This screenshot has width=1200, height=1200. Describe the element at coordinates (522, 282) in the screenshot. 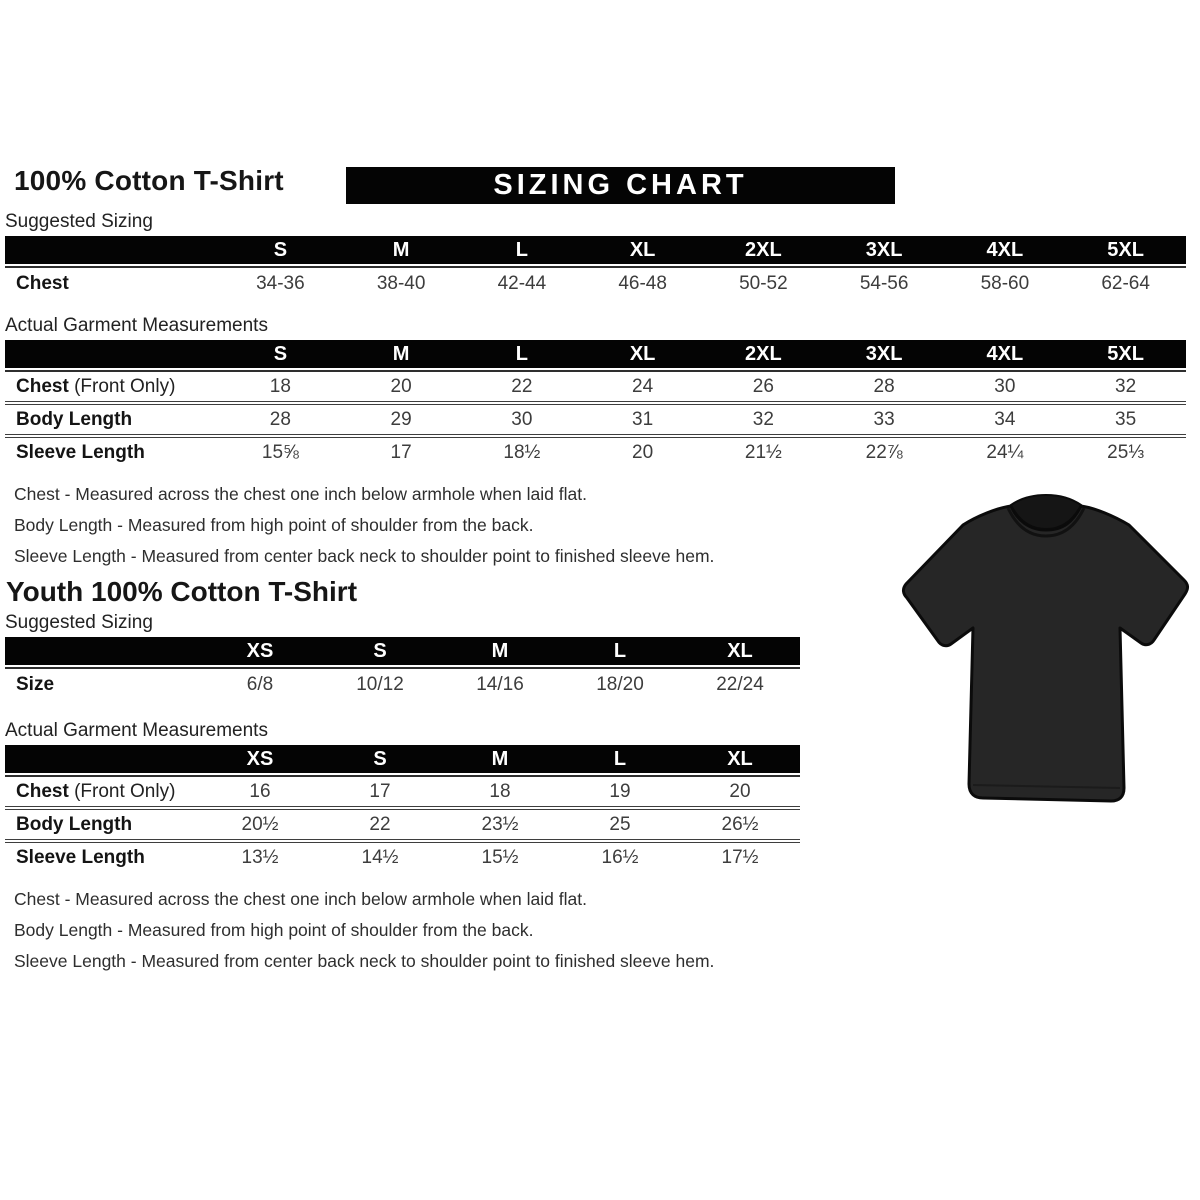

I see `measurement-cell: 42-44` at that location.